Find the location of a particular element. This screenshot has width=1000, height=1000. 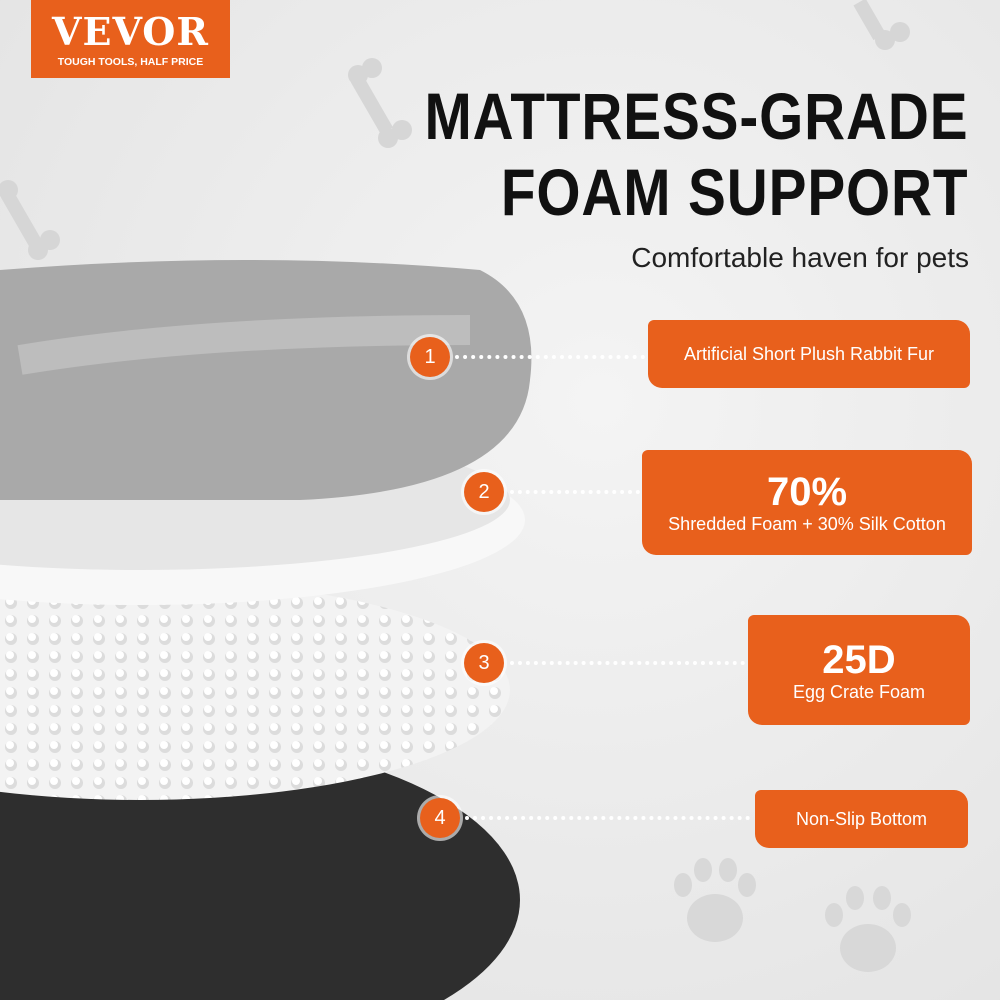

egg-crate-foam is located at coordinates (255, 690).